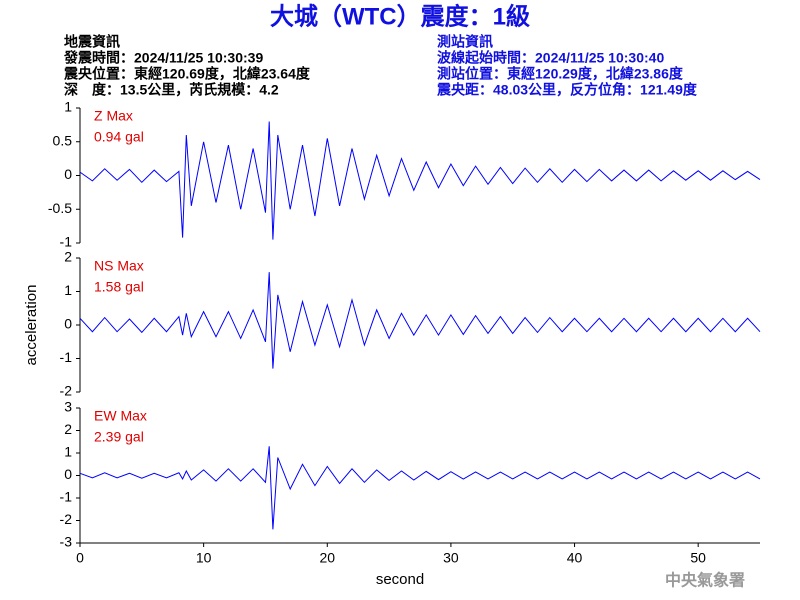 The width and height of the screenshot is (800, 600). I want to click on x-tick-label: 10, so click(204, 558).